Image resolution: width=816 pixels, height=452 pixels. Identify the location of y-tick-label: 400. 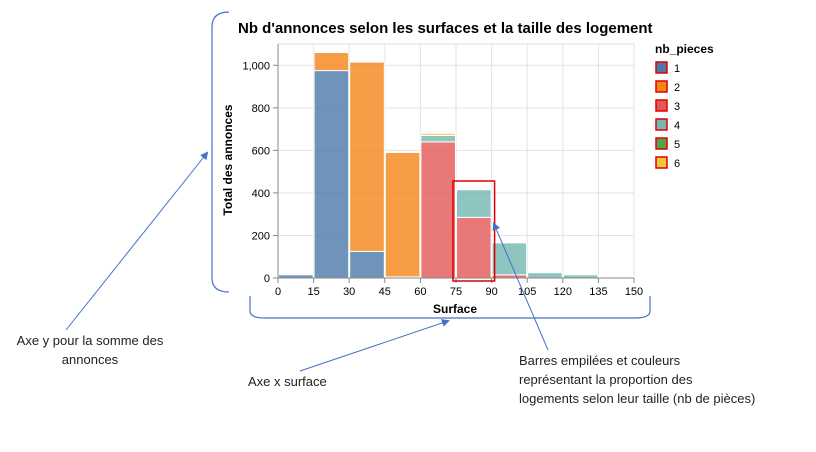
(261, 194).